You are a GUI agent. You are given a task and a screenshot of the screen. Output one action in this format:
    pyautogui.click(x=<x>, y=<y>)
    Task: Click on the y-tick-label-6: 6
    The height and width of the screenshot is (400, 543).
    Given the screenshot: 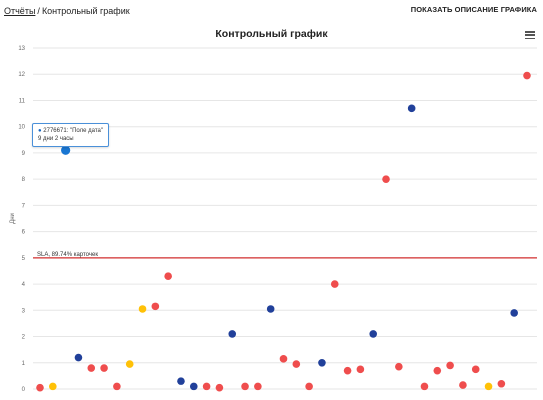 What is the action you would take?
    pyautogui.click(x=24, y=233)
    